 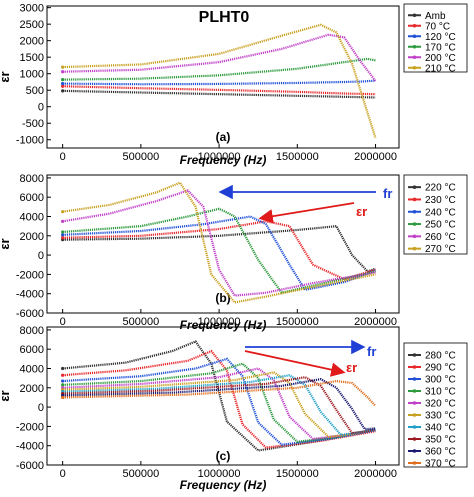 I want to click on series-310-c, so click(x=218, y=402).